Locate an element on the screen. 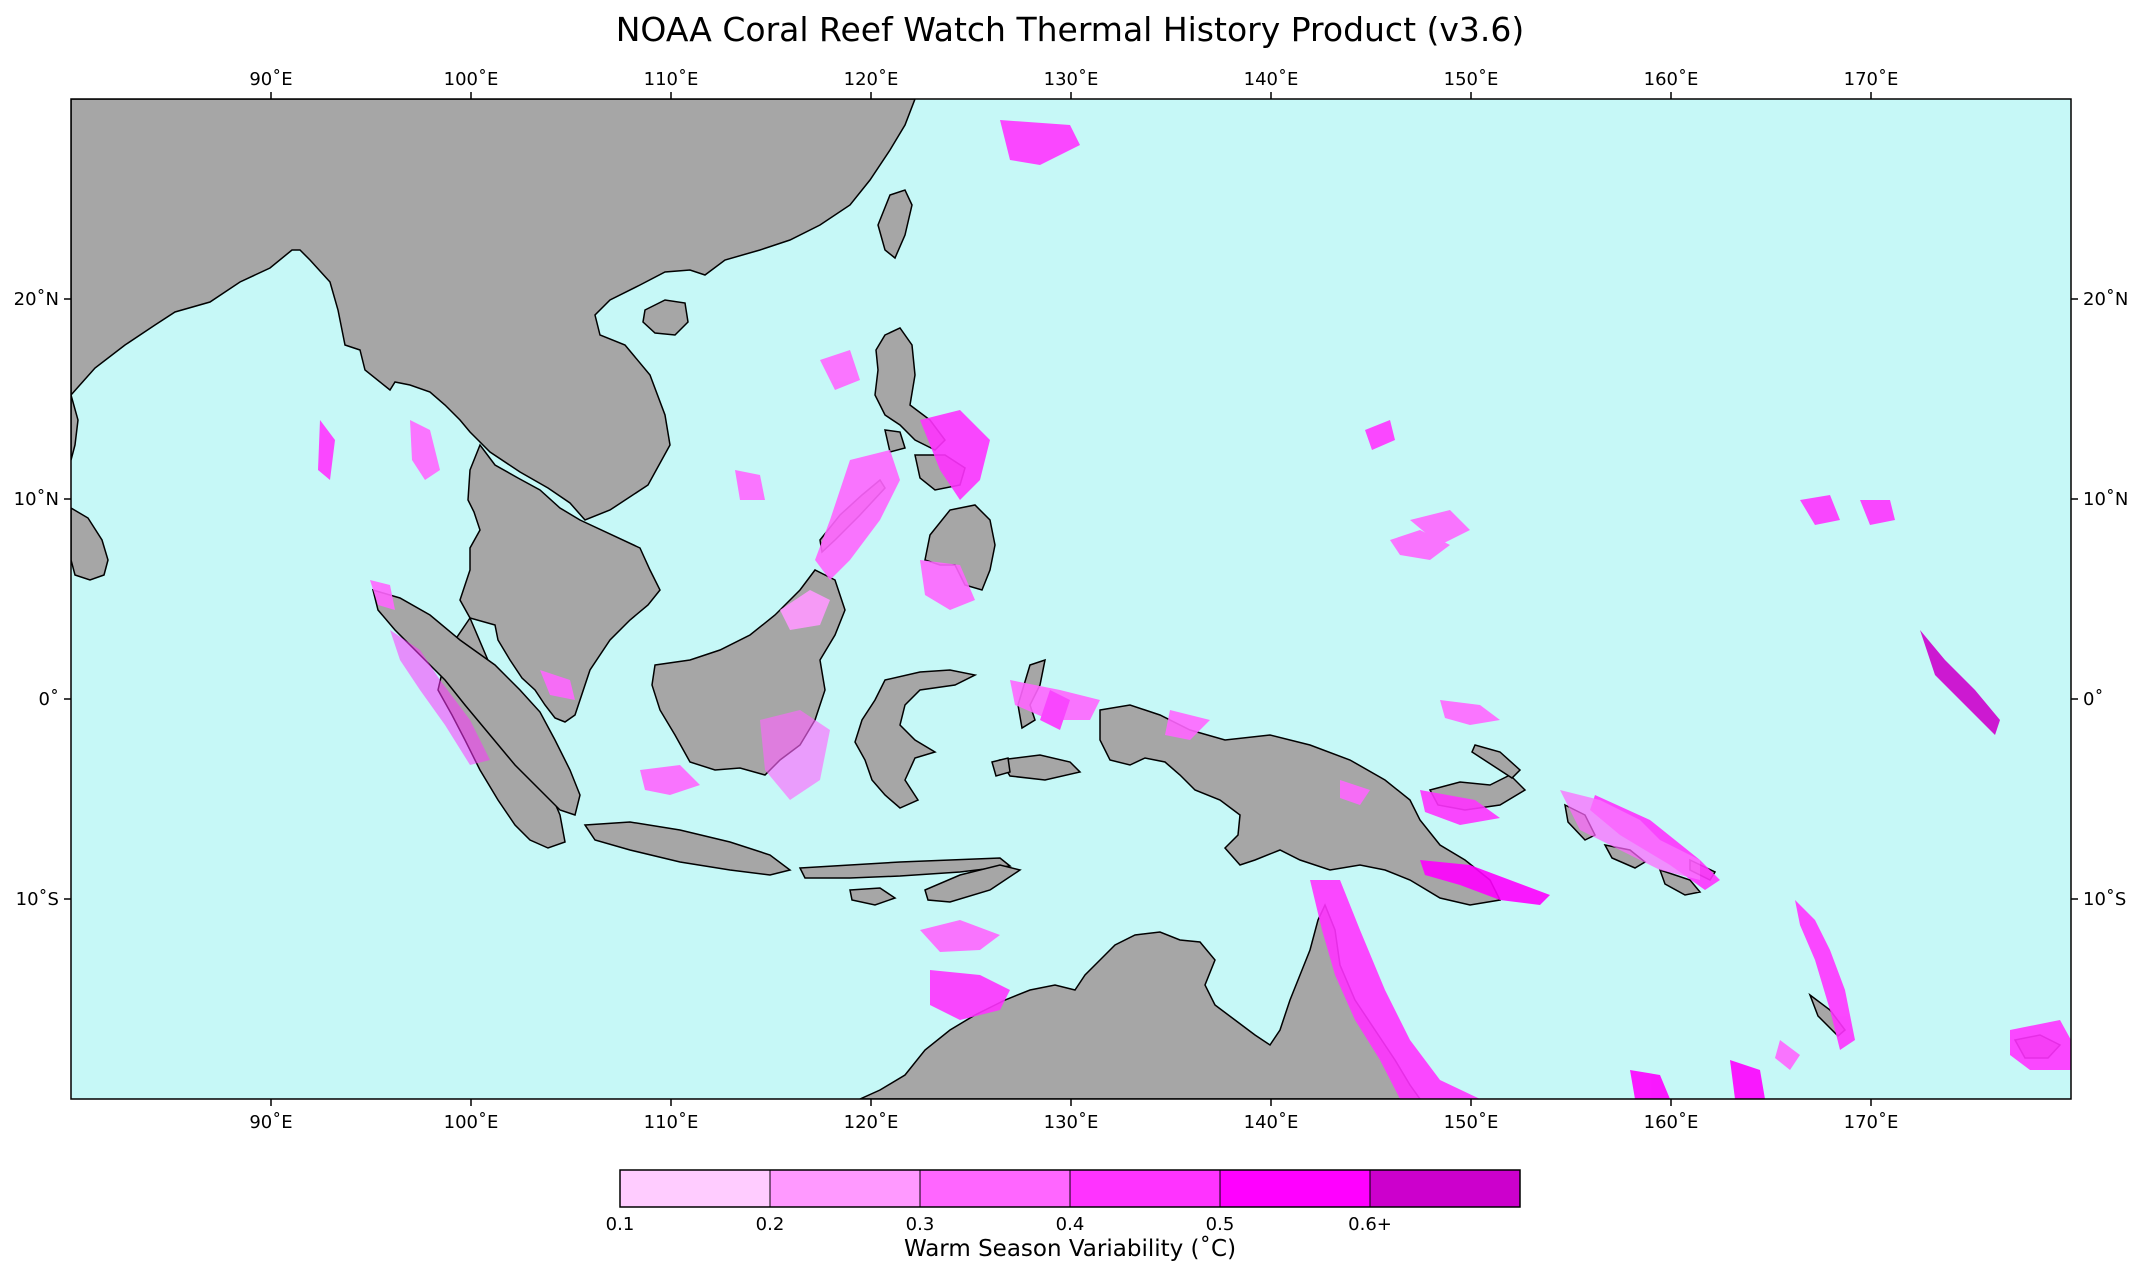  land-new-ireland is located at coordinates (1496, 761).